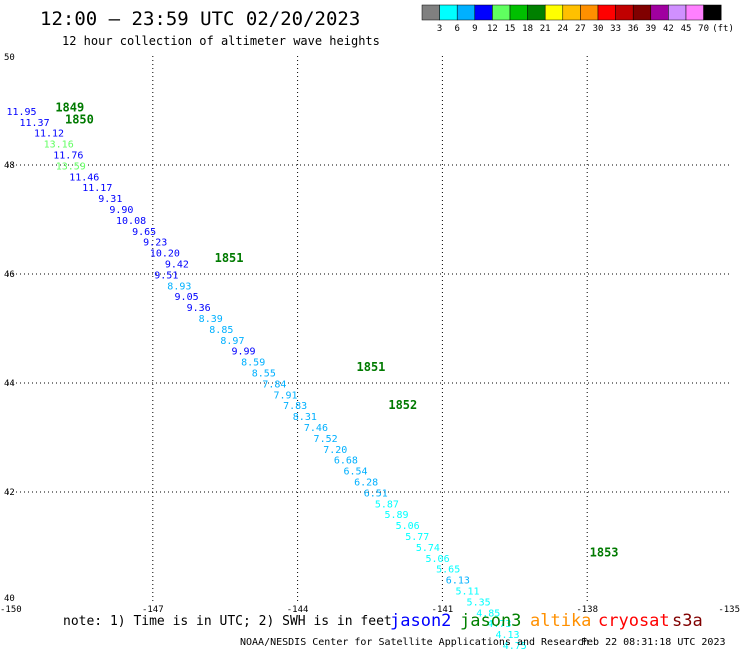 This screenshot has width=740, height=650. I want to click on swh-data-point: 5.77, so click(417, 537).